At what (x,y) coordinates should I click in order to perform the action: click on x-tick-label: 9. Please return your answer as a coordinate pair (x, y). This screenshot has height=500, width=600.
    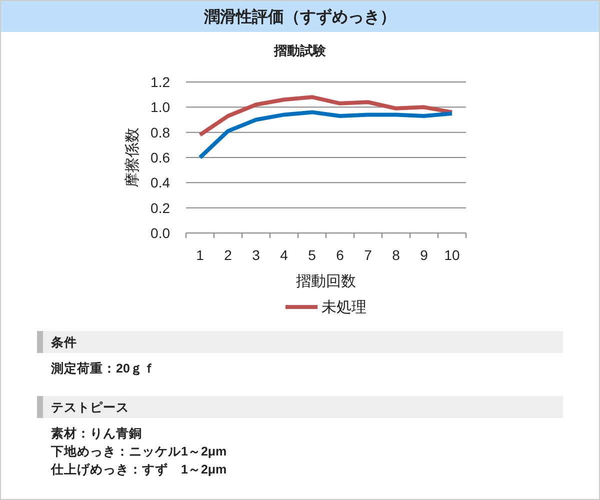
    Looking at the image, I should click on (424, 255).